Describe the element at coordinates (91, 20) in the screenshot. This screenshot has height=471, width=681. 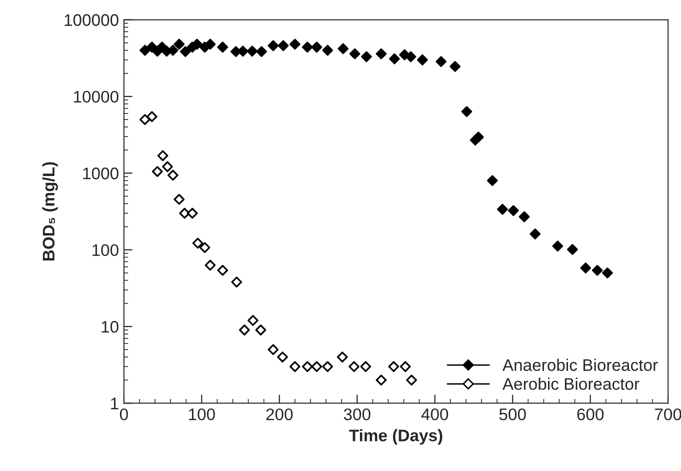
I see `y-tick-label: 100000` at that location.